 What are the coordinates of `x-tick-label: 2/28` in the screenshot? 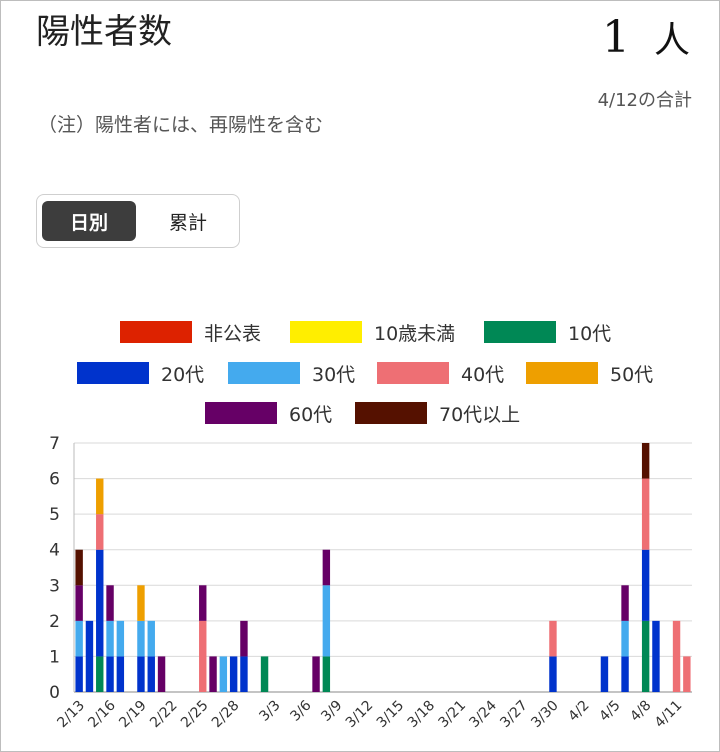 It's located at (226, 715).